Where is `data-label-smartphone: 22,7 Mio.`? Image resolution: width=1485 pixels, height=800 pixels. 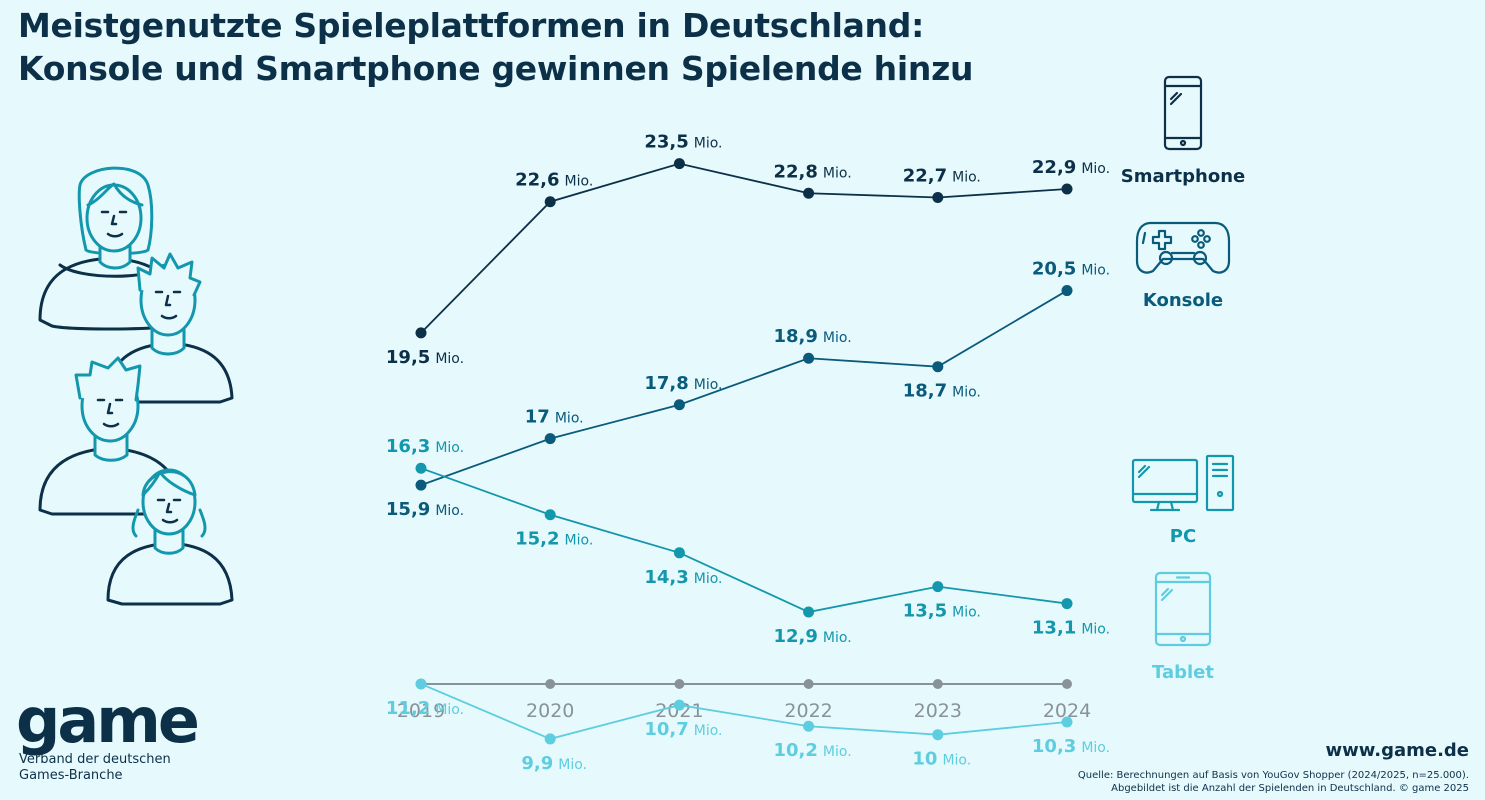
data-label-smartphone: 22,7 Mio. is located at coordinates (942, 175).